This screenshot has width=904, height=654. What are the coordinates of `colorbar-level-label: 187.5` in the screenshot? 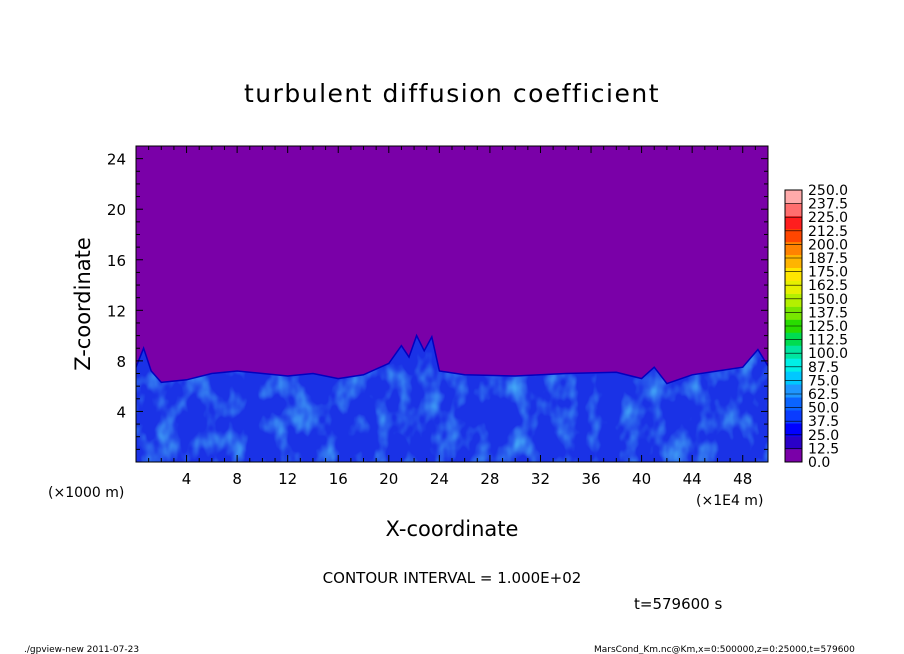 It's located at (828, 259).